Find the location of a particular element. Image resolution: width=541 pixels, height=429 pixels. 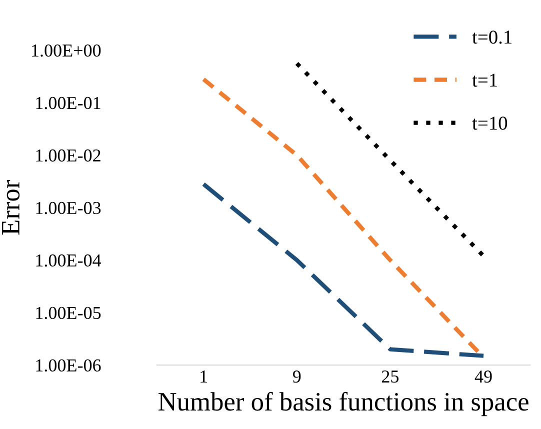

y-tick-label: 1.00E-04 is located at coordinates (69, 260).